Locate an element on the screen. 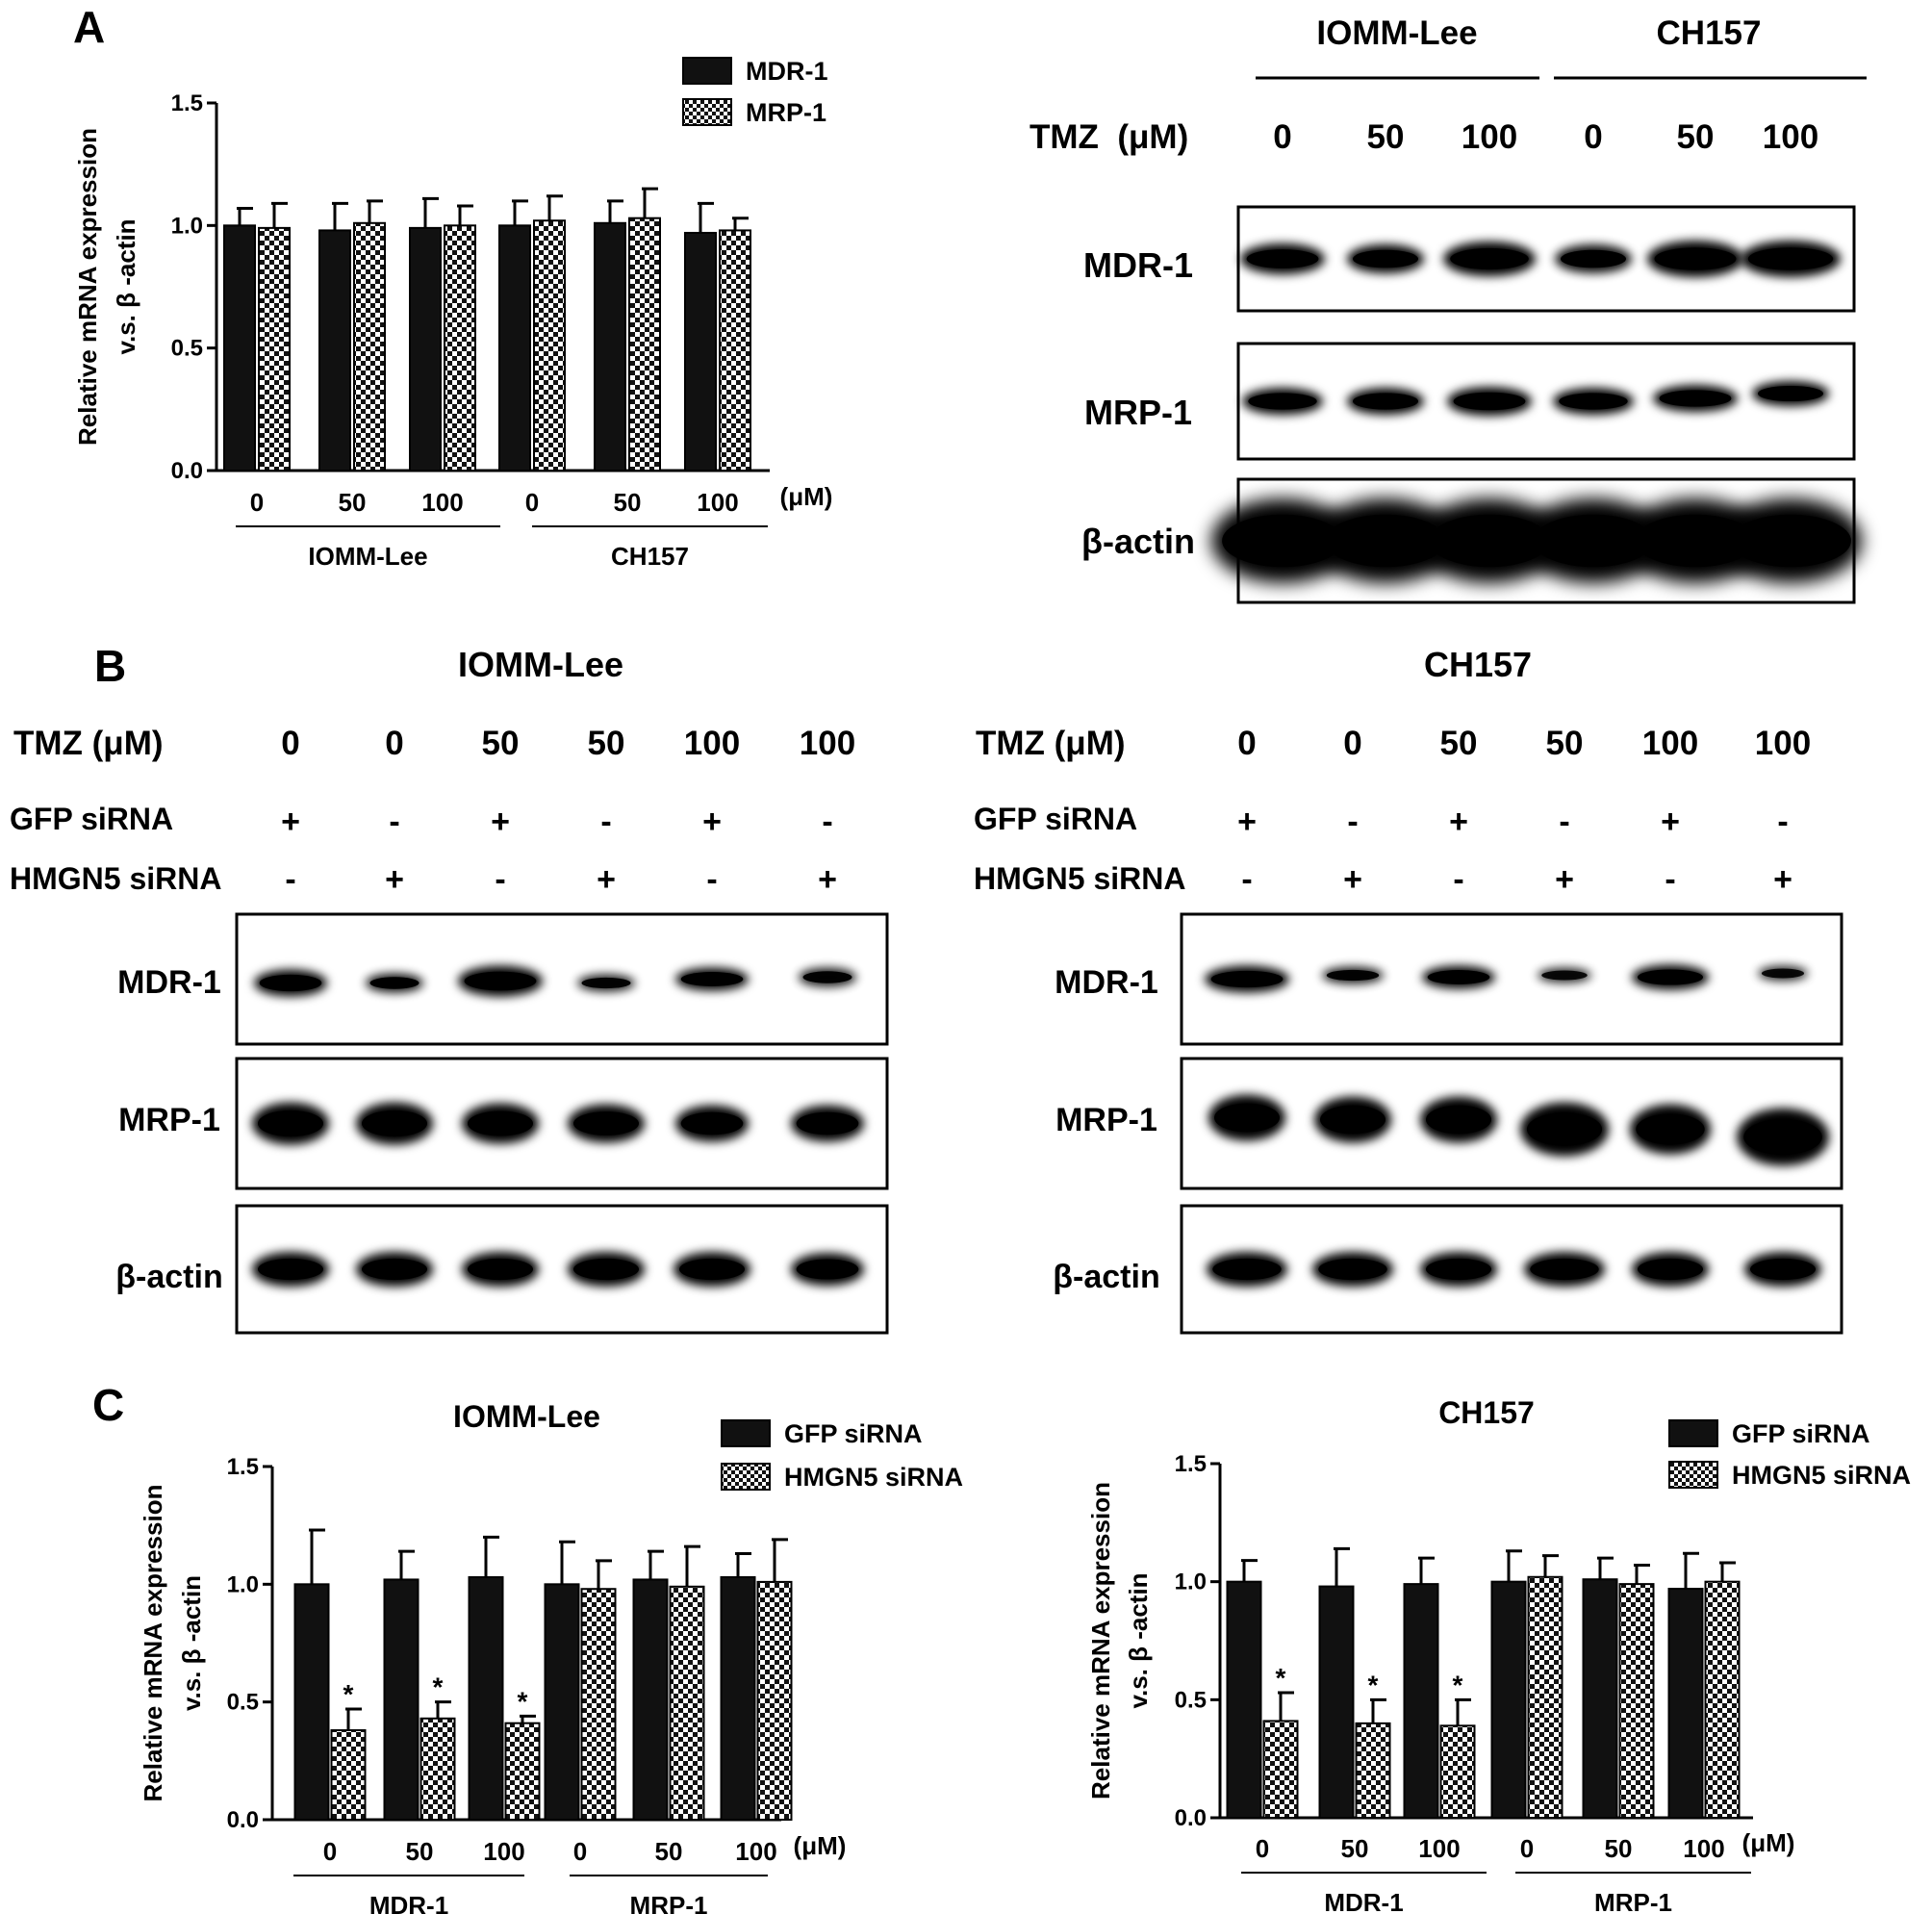 This screenshot has width=1932, height=1914. y-tick-label: 0.5 is located at coordinates (243, 1703).